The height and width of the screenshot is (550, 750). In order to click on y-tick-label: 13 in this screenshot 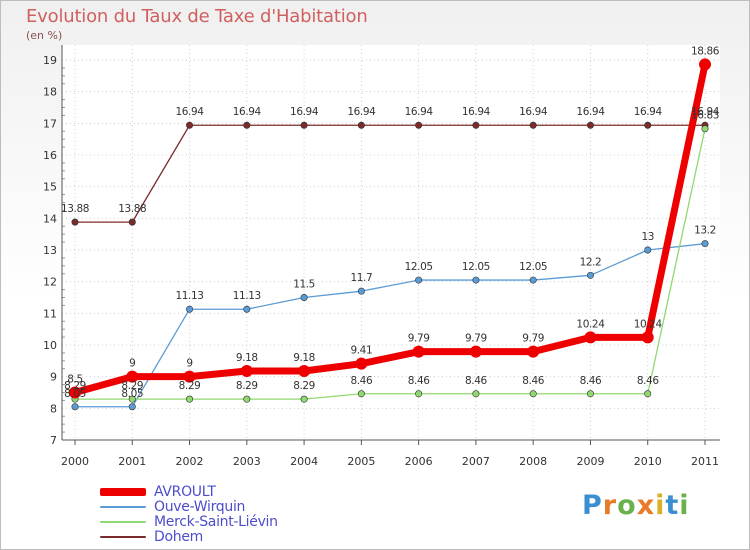, I will do `click(50, 250)`.